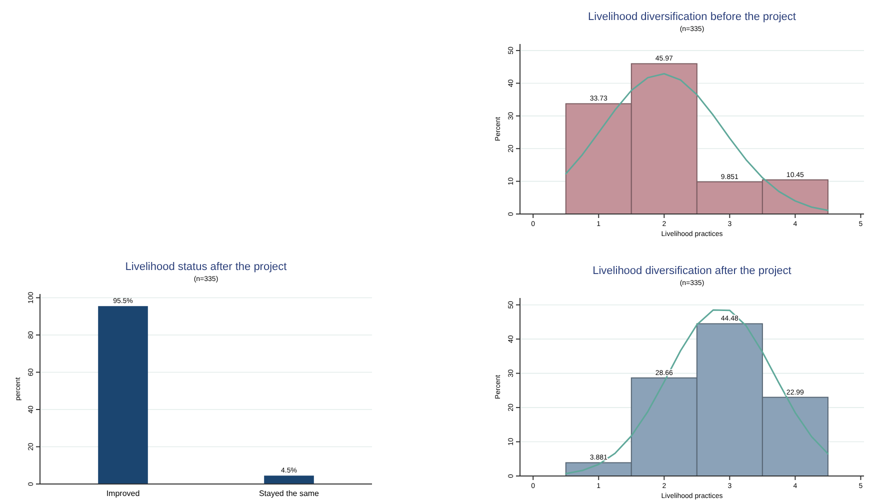  What do you see at coordinates (123, 493) in the screenshot?
I see `x-tick-label: Improved` at bounding box center [123, 493].